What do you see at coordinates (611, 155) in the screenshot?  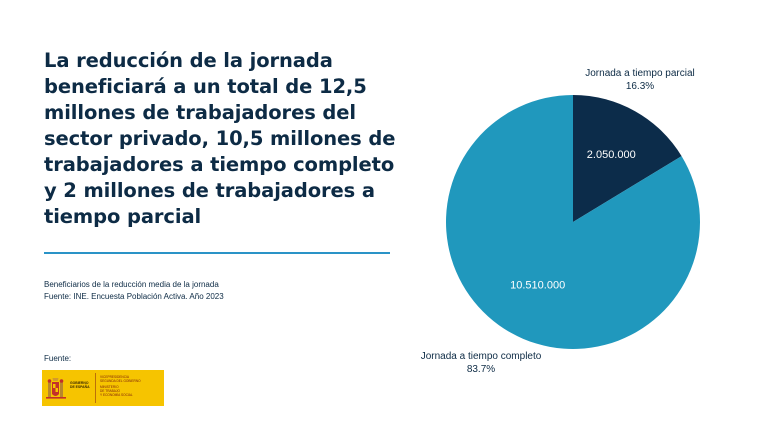 I see `slice-value-label: 2.050.000` at bounding box center [611, 155].